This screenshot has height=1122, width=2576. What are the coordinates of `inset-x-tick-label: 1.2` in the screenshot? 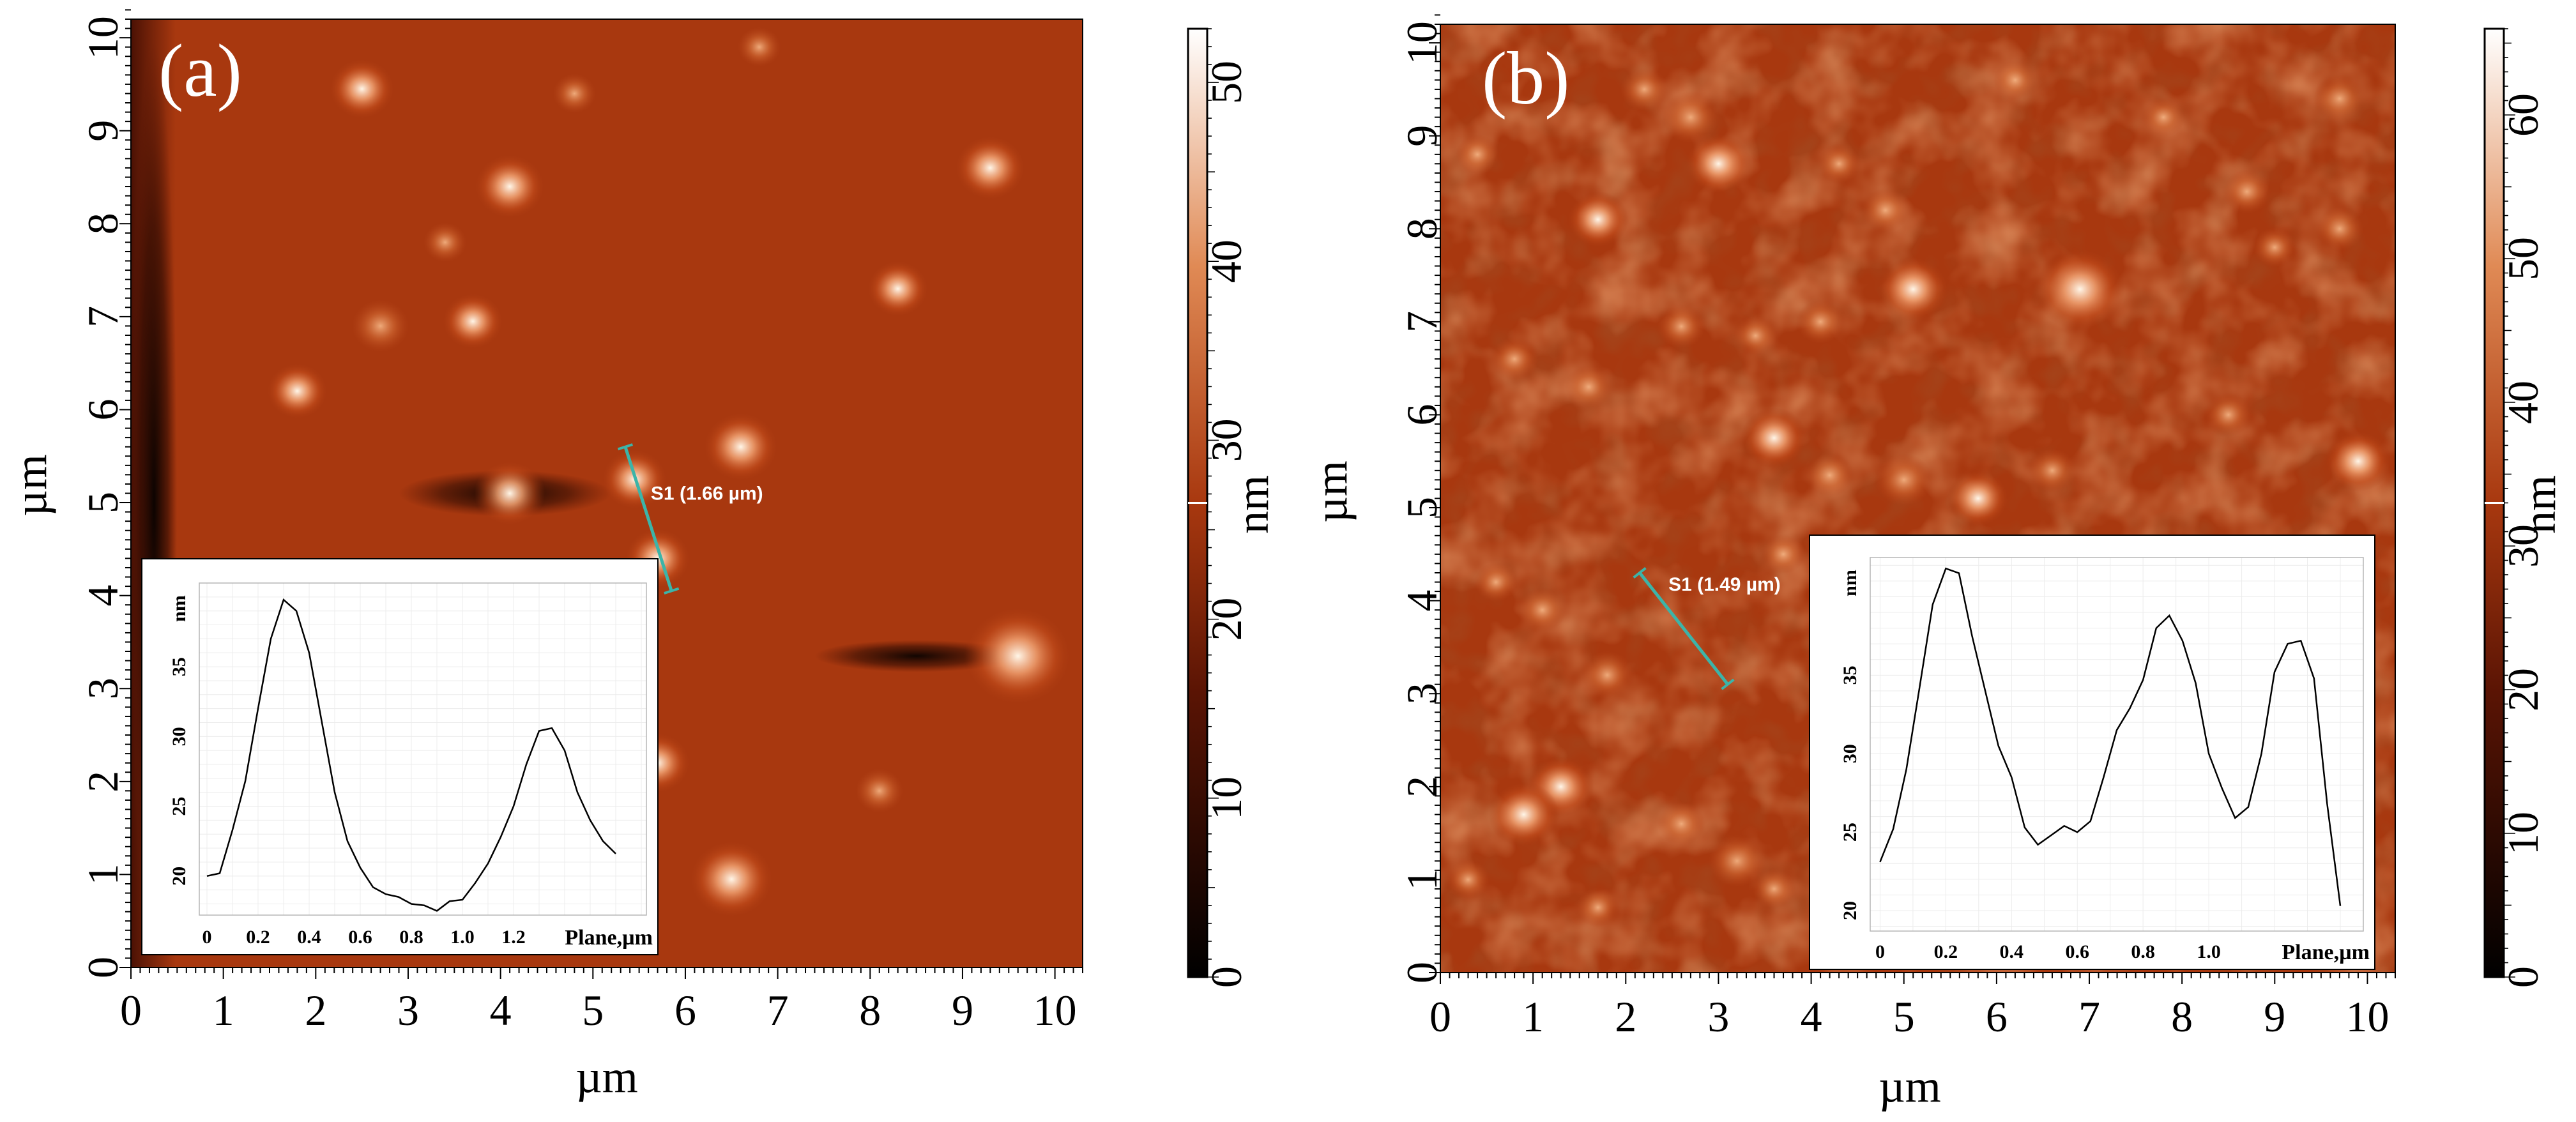 It's located at (513, 937).